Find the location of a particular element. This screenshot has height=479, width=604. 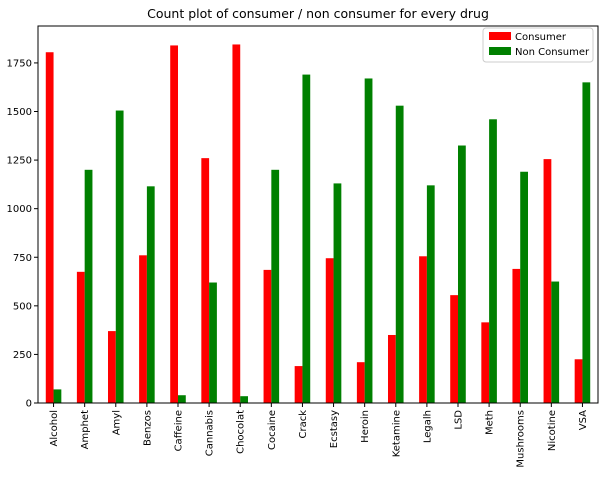

y-axis: 0 250 500 750 1000 1250 1500 1750 is located at coordinates (22, 234).